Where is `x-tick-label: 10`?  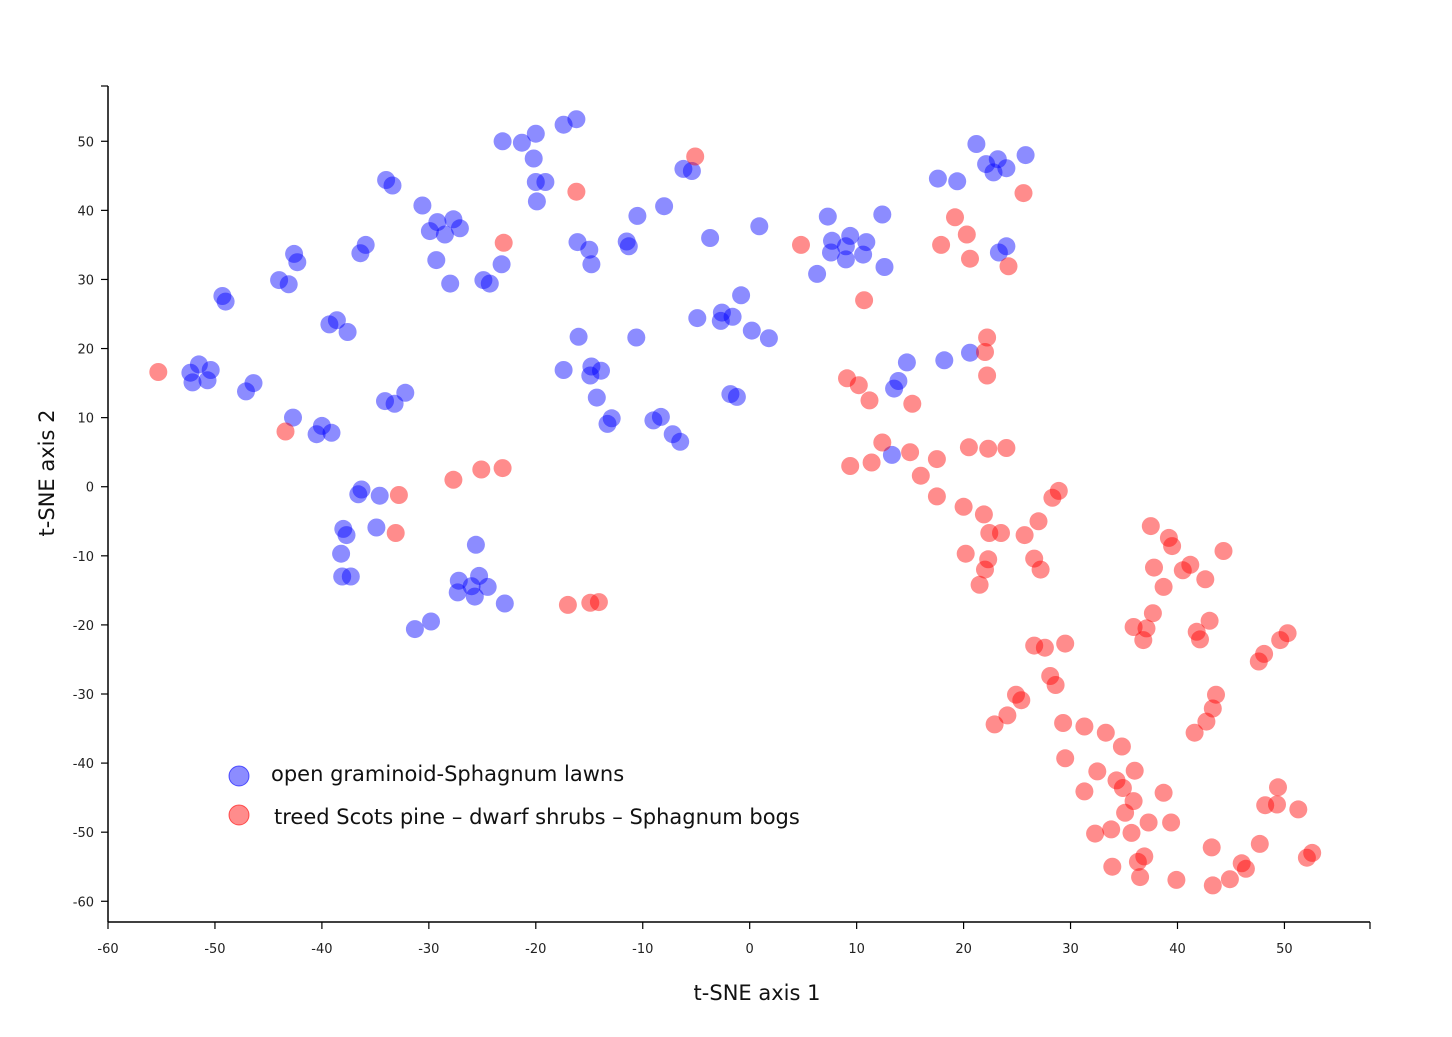 x-tick-label: 10 is located at coordinates (856, 949).